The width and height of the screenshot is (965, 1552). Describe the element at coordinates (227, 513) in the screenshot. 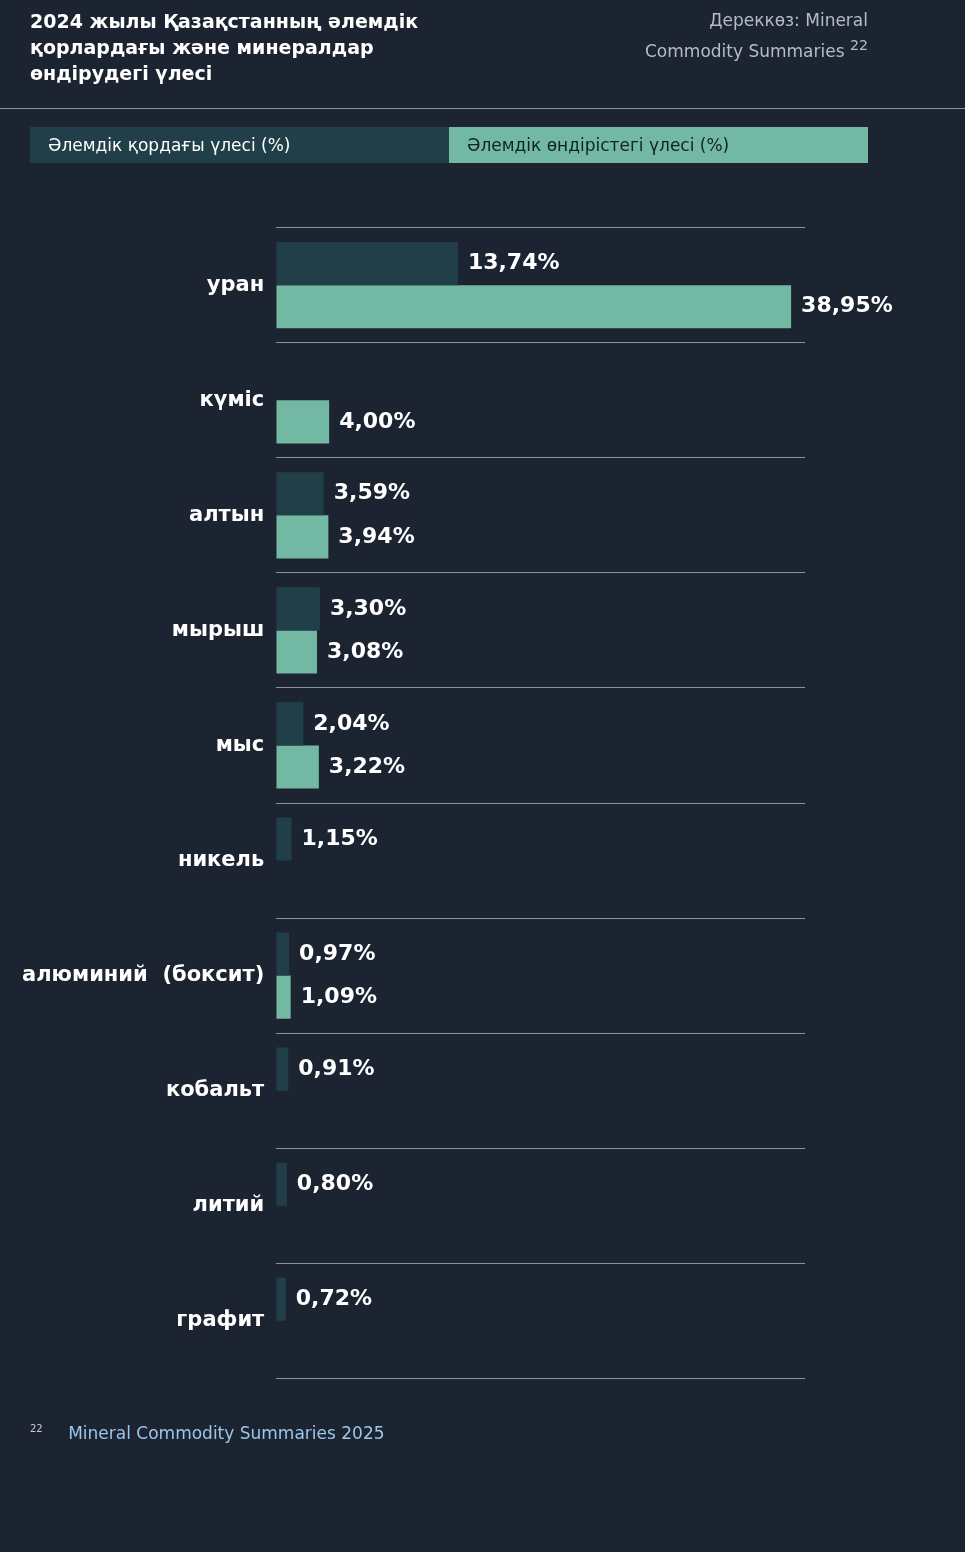

I see `y-tick-label: алтын` at that location.